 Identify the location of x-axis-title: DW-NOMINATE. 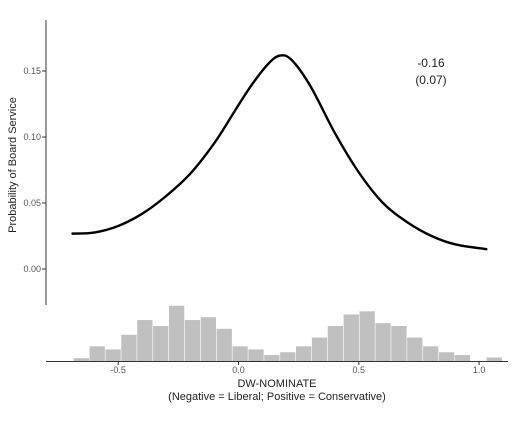
(276, 384).